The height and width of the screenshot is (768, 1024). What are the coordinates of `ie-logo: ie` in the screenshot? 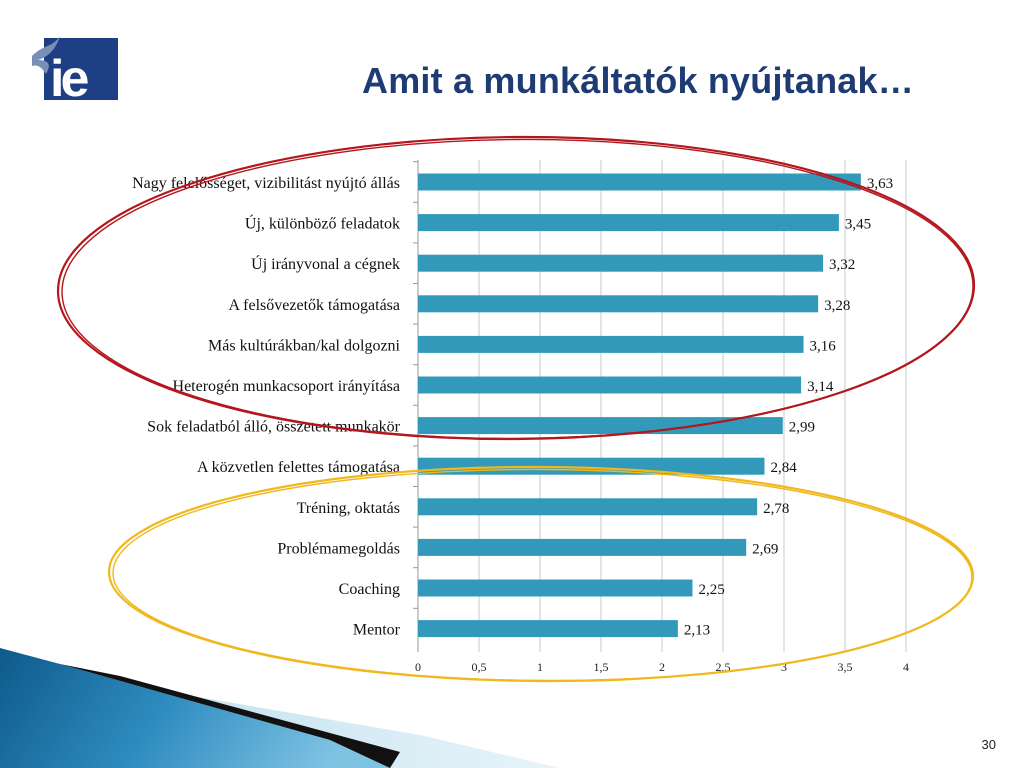 It's located at (75, 70).